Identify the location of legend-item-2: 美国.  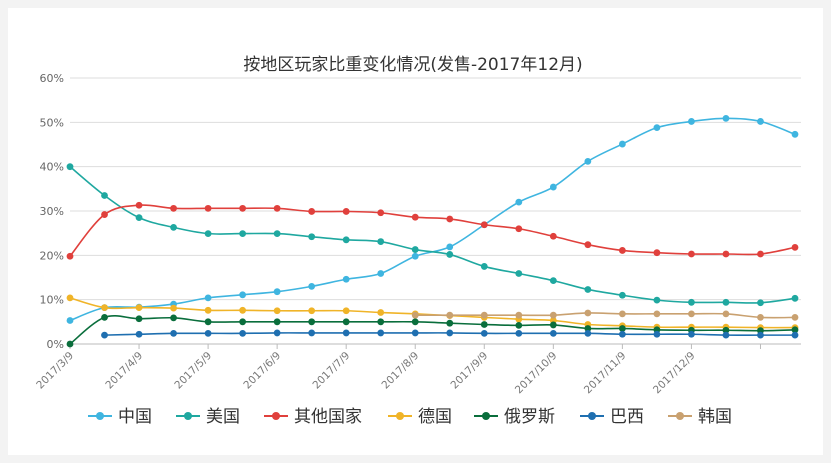
(208, 417).